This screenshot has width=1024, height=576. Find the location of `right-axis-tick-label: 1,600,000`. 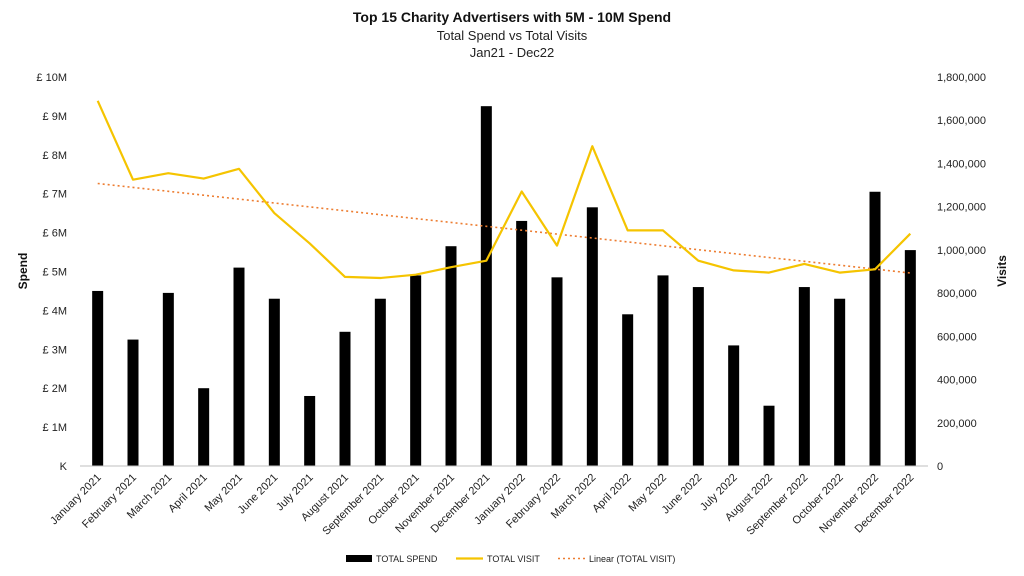

right-axis-tick-label: 1,600,000 is located at coordinates (961, 121).